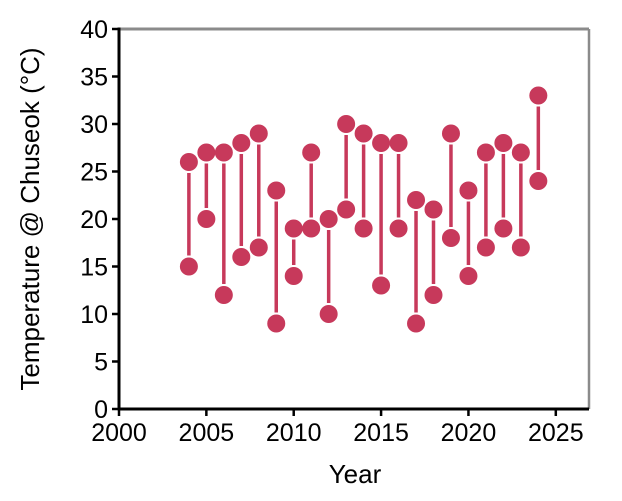 The height and width of the screenshot is (501, 622). Describe the element at coordinates (207, 433) in the screenshot. I see `x-tick-label: 2005` at that location.